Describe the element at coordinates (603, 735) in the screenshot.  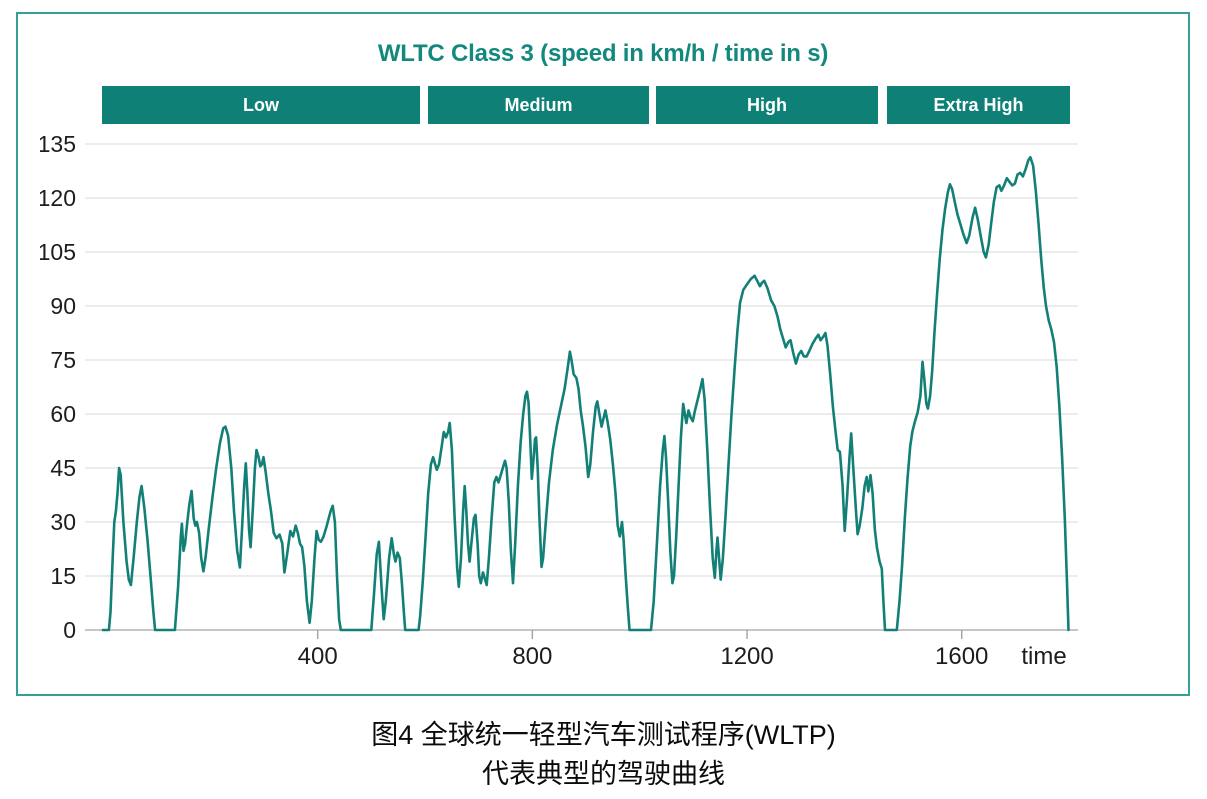
I see `figure-caption-line-1: 图4 全球统一轻型汽车测试程序(WLTP)` at that location.